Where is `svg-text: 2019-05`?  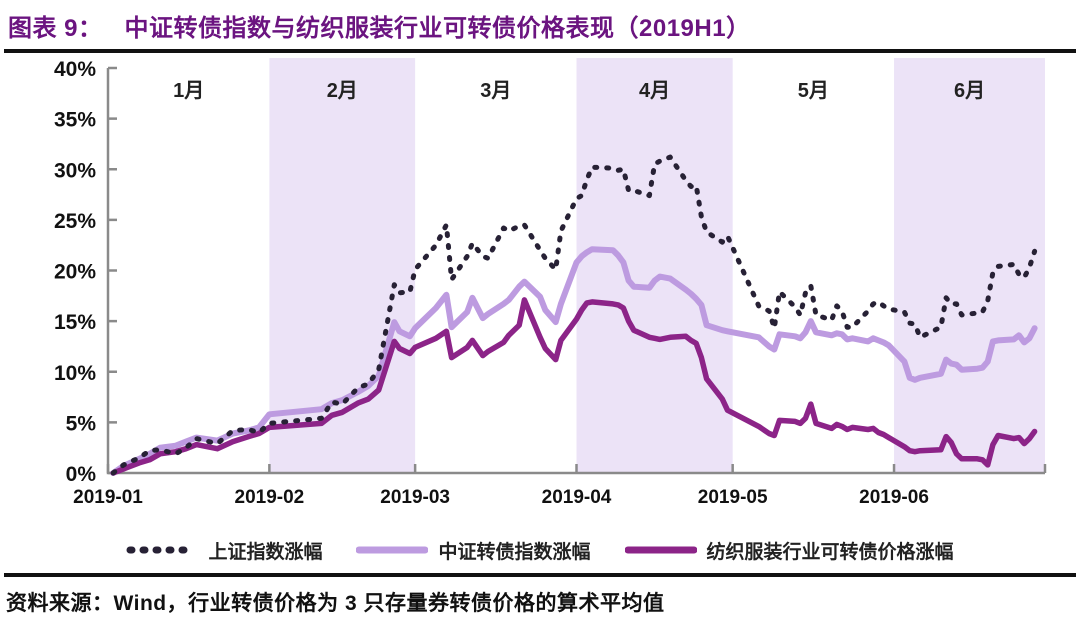
svg-text: 2019-05 is located at coordinates (733, 497).